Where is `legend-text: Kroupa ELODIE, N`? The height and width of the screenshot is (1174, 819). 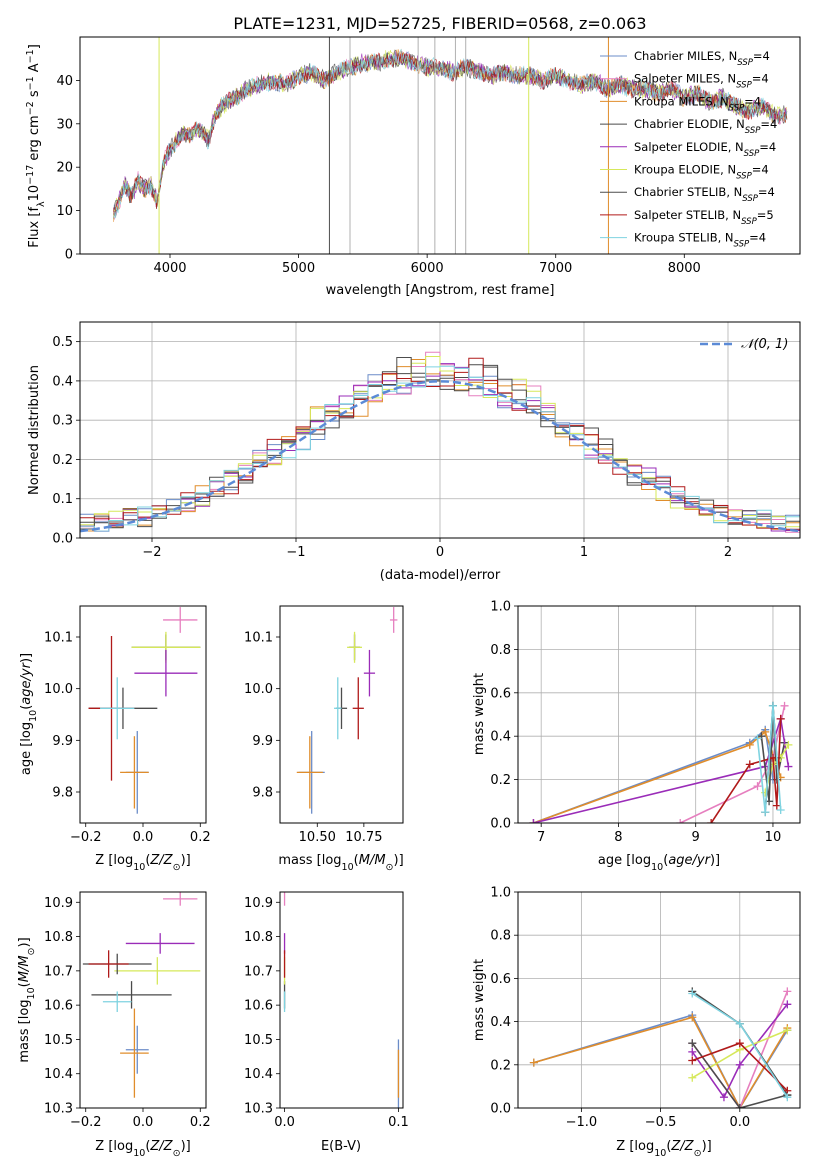
legend-text: Kroupa ELODIE, N is located at coordinates (685, 170).